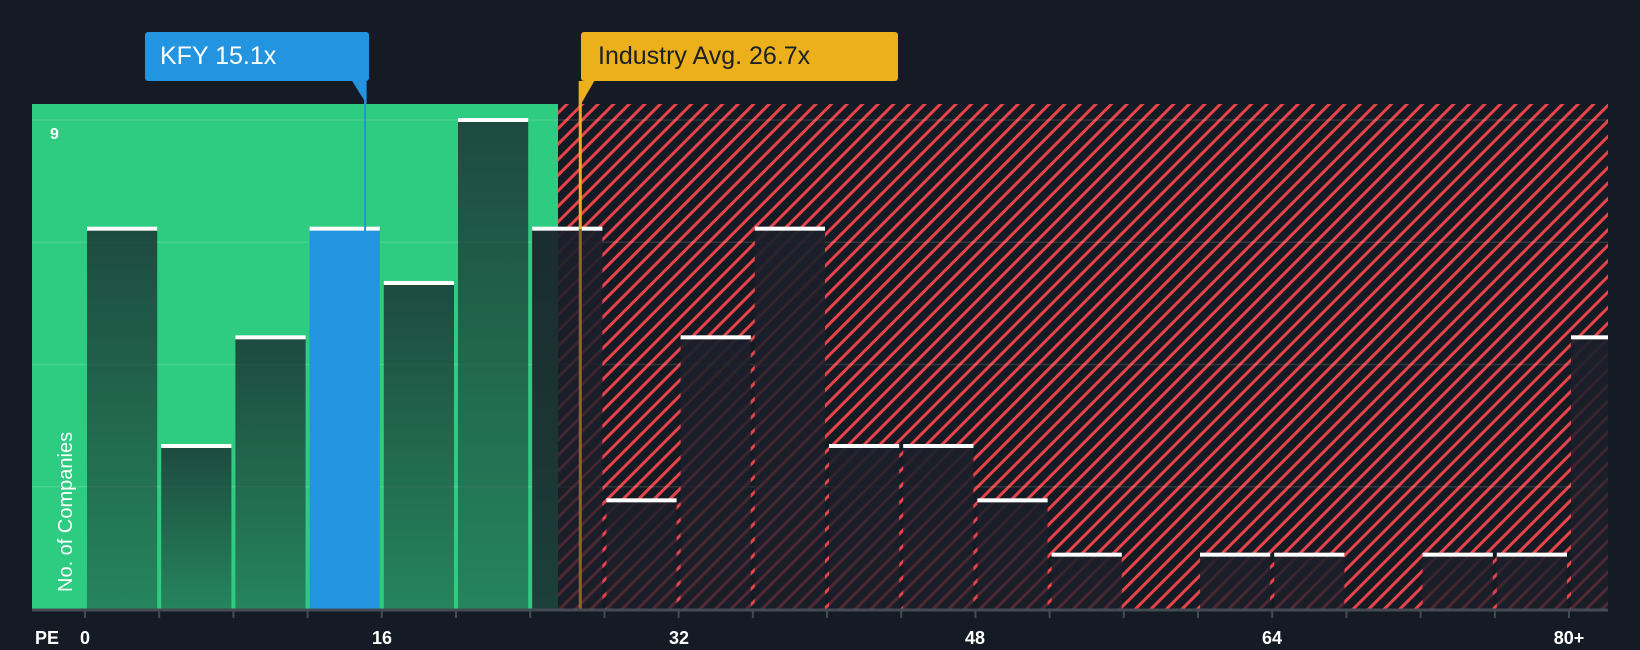 This screenshot has width=1640, height=650. Describe the element at coordinates (218, 56) in the screenshot. I see `kfy-pe-label: KFY 15.1x` at that location.